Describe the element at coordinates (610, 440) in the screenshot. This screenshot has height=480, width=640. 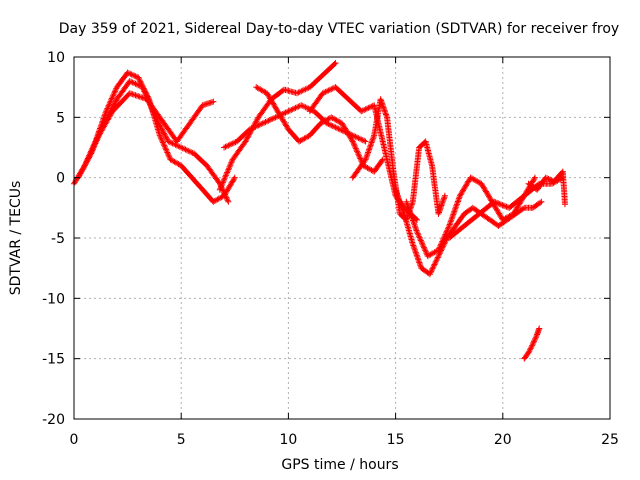
I see `x-tick-label: 25` at that location.